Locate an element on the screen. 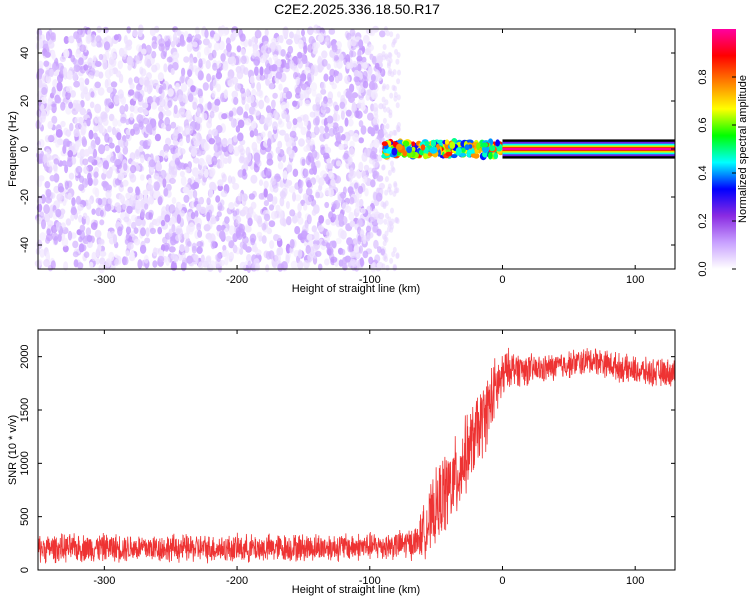  colorbar-tick-label: 0.6 is located at coordinates (703, 124).